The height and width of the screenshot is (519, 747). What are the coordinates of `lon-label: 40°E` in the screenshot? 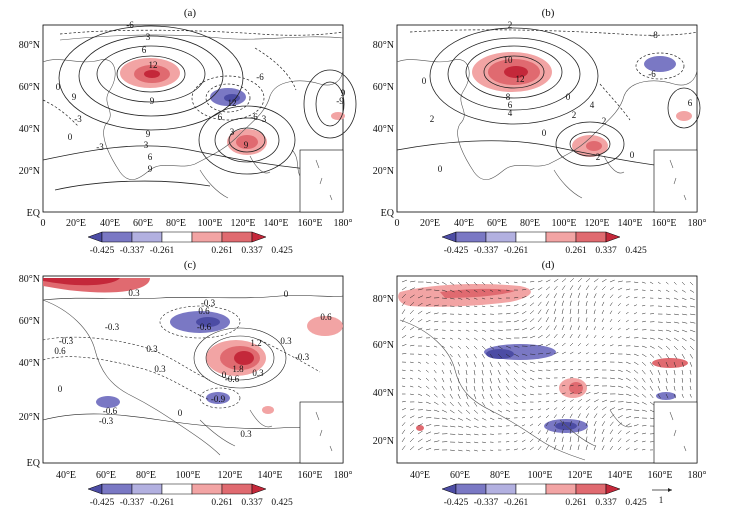 It's located at (110, 223).